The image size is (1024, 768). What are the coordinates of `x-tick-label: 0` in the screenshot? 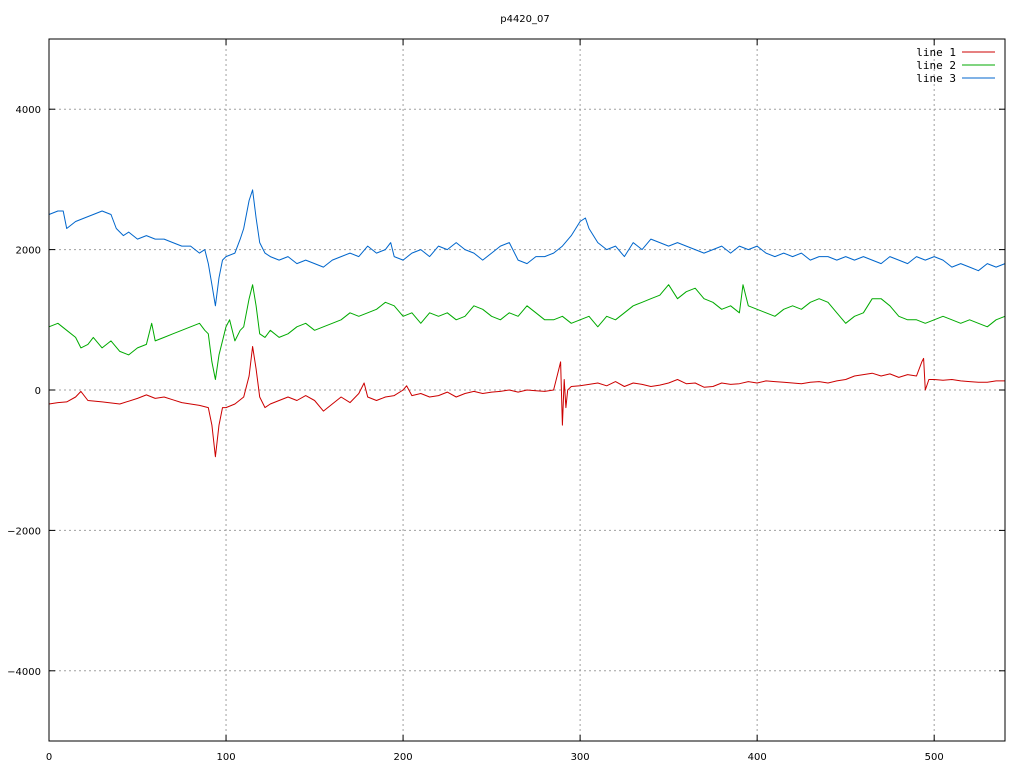 It's located at (49, 757).